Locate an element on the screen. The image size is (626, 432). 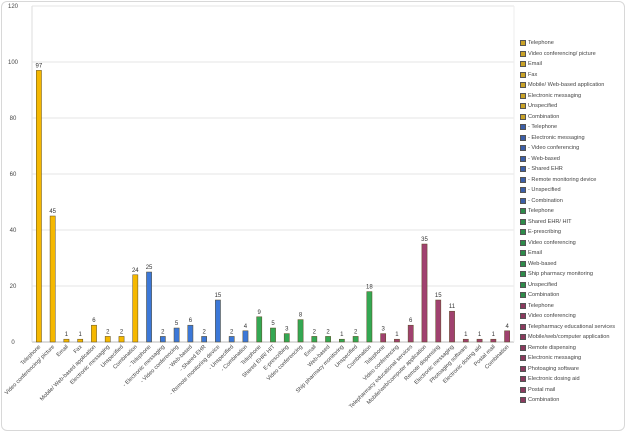
legend-label: E-prescribing is located at coordinates (544, 232).